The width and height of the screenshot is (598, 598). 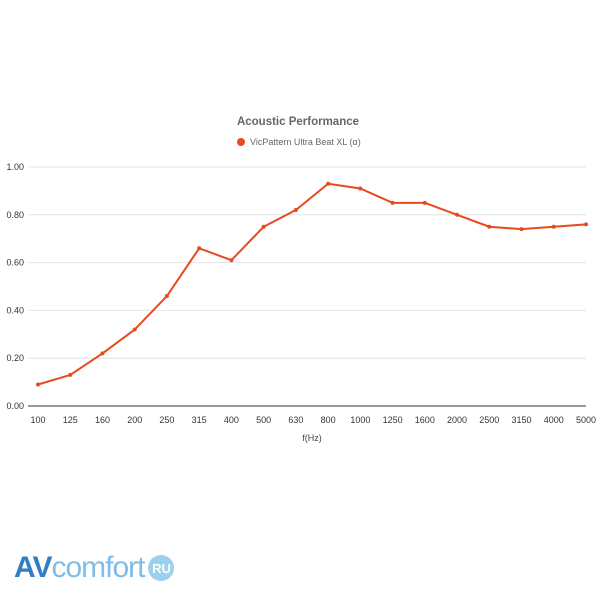 What do you see at coordinates (199, 420) in the screenshot?
I see `x-tick-label: 315` at bounding box center [199, 420].